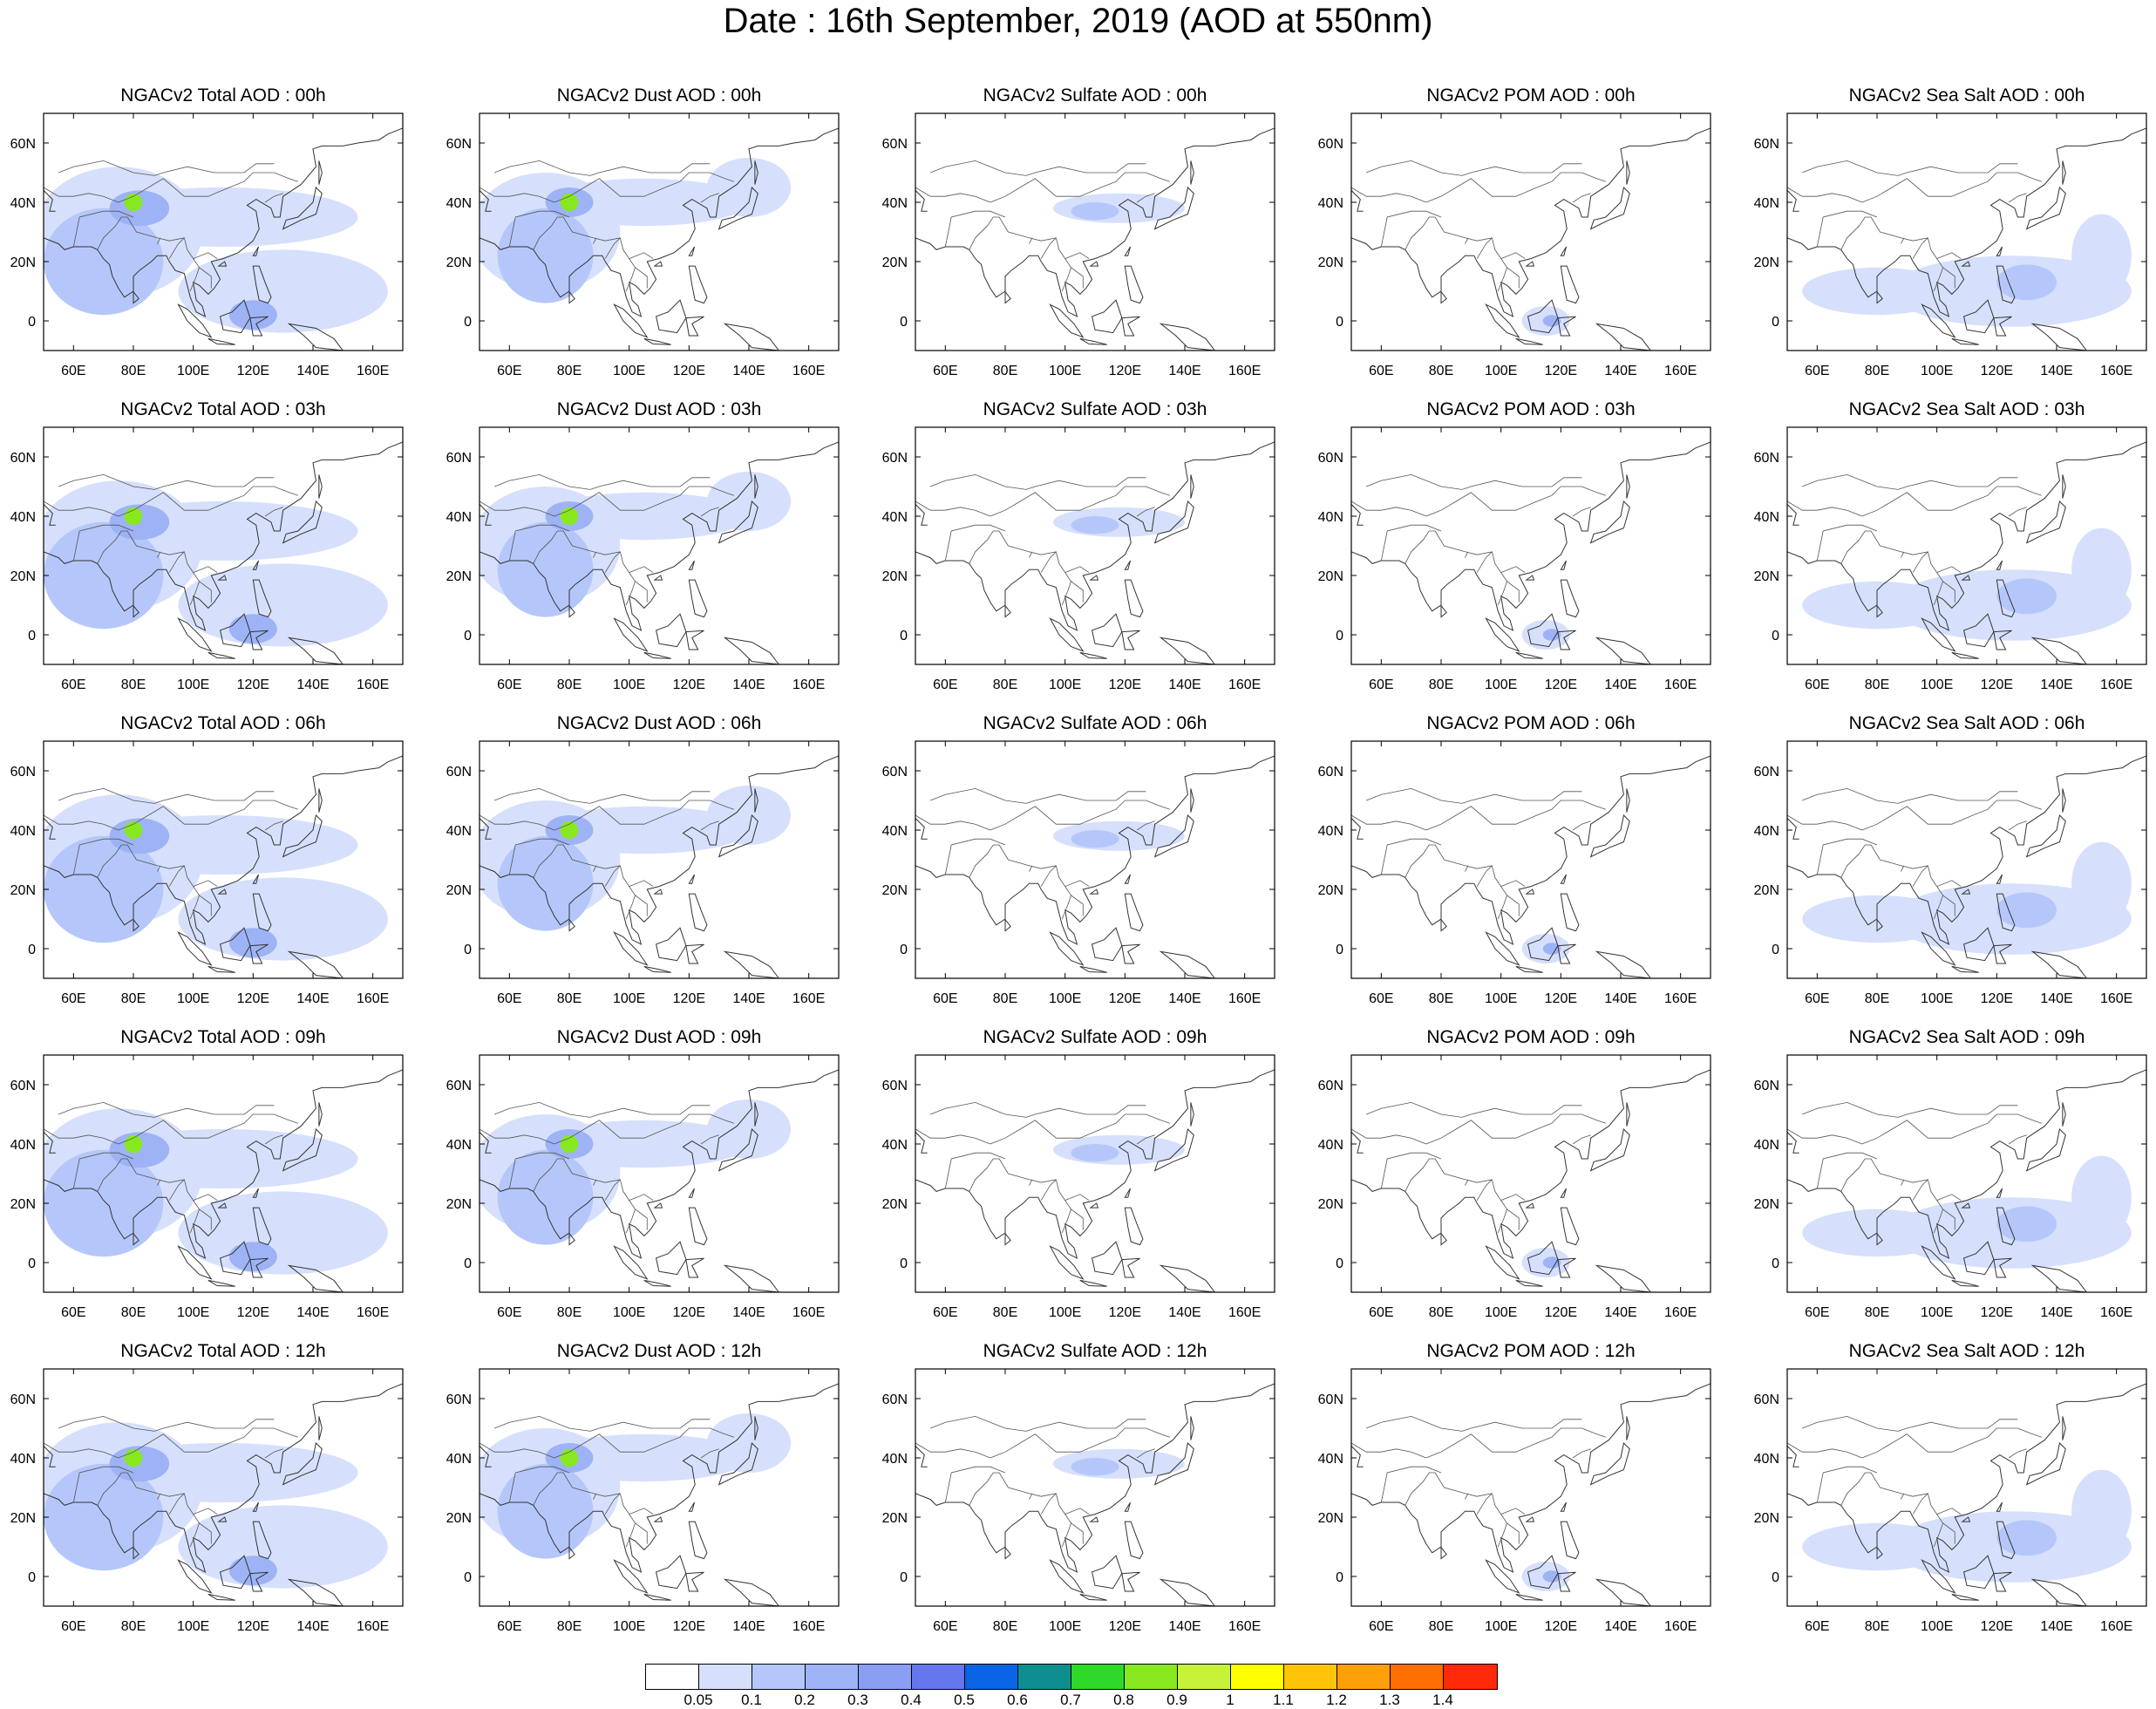  What do you see at coordinates (1967, 723) in the screenshot?
I see `panel-title: NGACv2 Sea Salt AOD : 06h` at bounding box center [1967, 723].